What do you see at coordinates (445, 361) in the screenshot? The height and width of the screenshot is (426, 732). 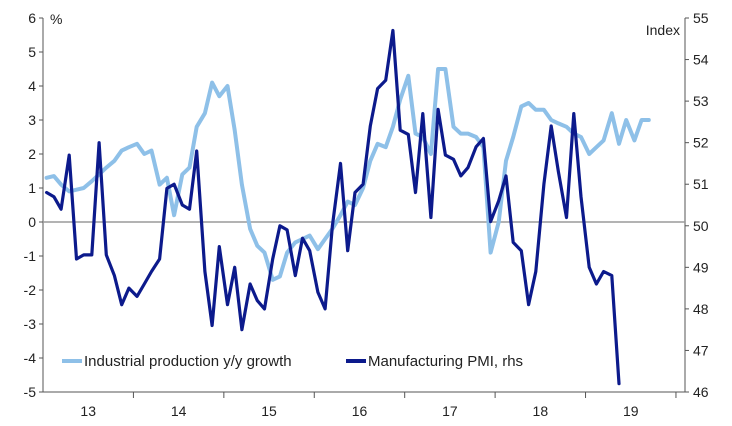 I see `legend-label-pmi: Manufacturing PMI, rhs` at bounding box center [445, 361].